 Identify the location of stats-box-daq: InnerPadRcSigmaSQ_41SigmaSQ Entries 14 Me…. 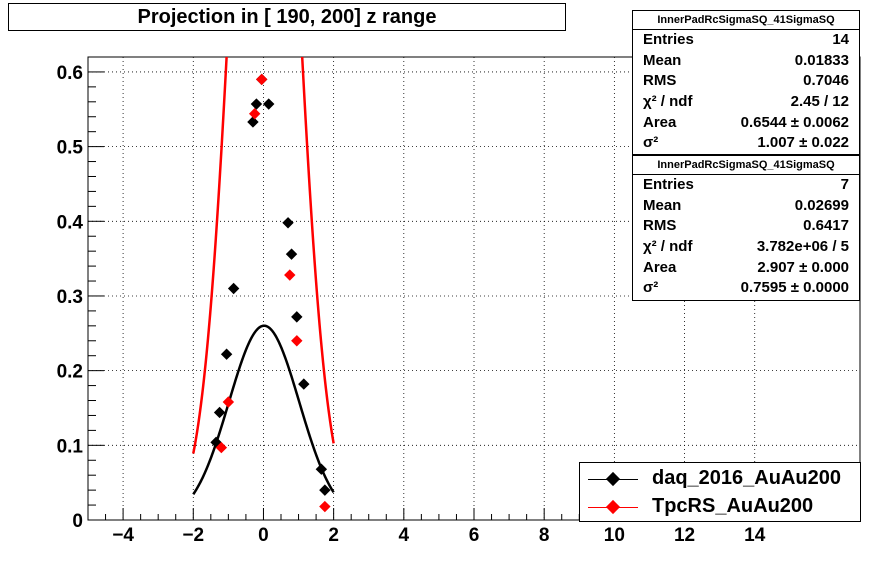
(746, 82).